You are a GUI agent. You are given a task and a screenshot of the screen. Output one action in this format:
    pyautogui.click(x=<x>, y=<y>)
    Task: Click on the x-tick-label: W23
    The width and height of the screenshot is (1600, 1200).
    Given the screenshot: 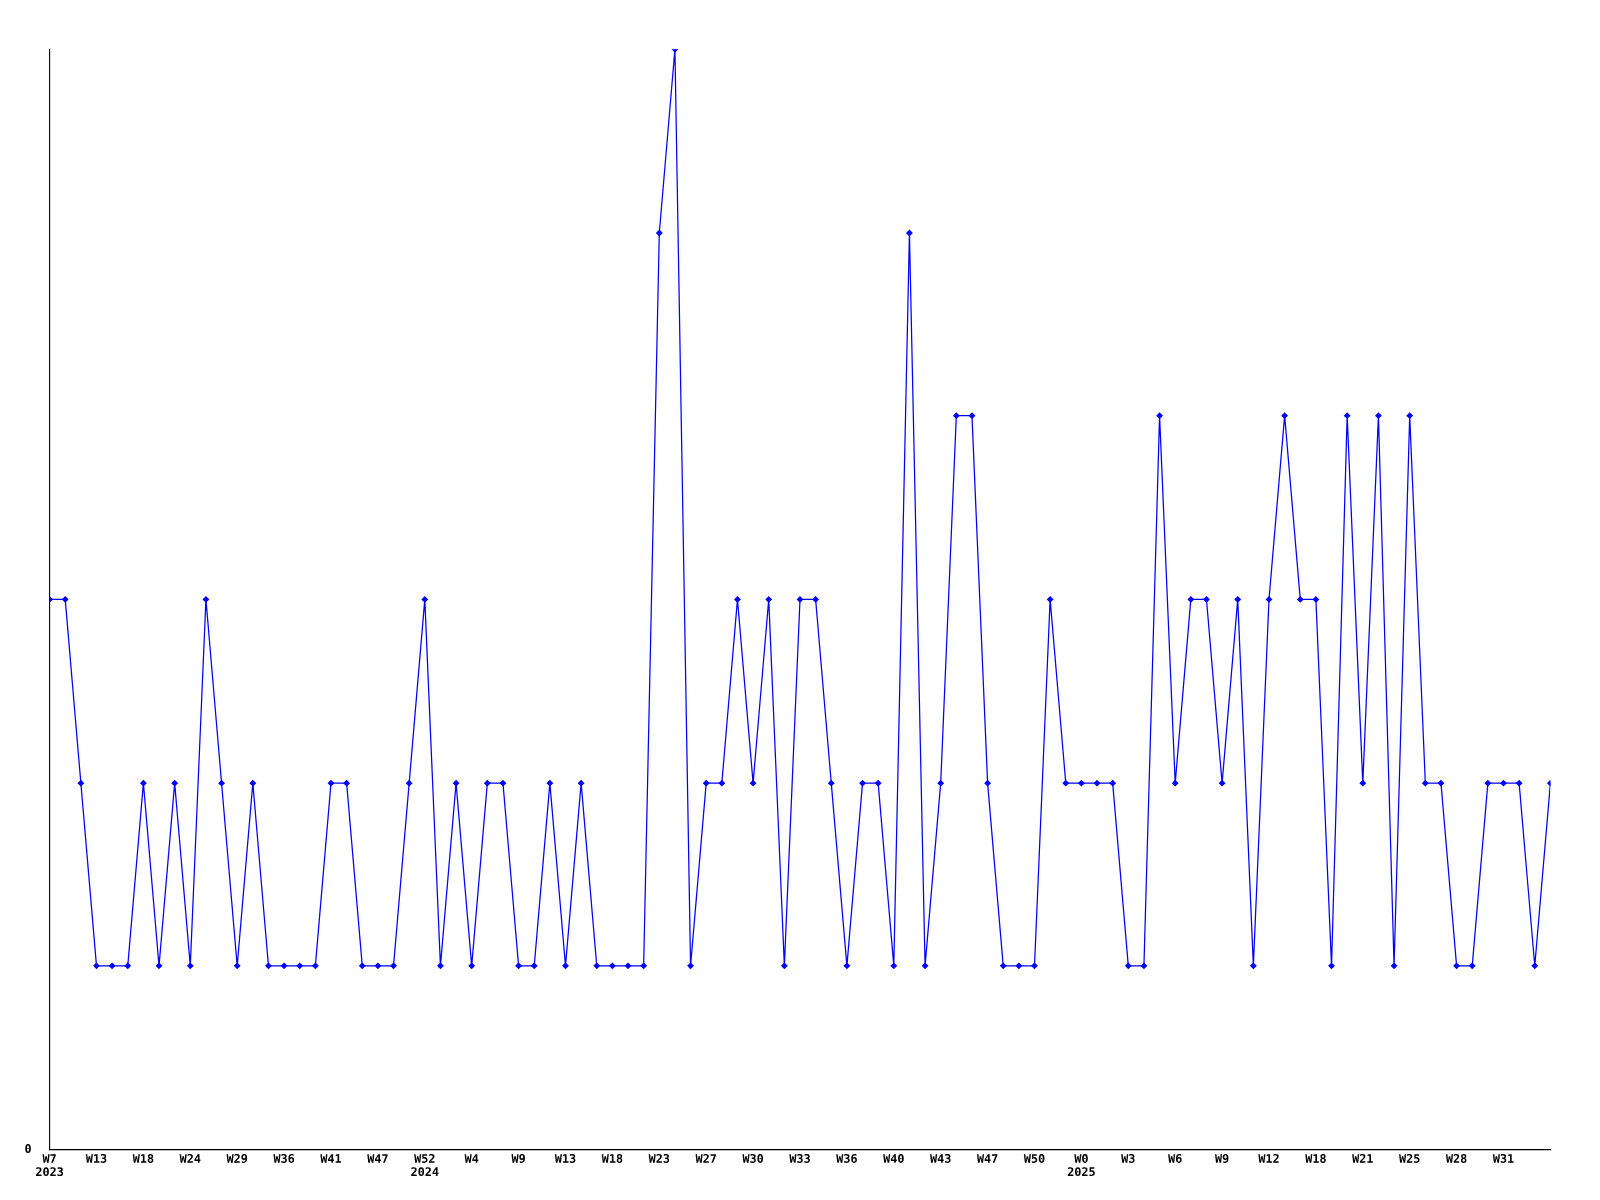 What is the action you would take?
    pyautogui.click(x=659, y=1158)
    